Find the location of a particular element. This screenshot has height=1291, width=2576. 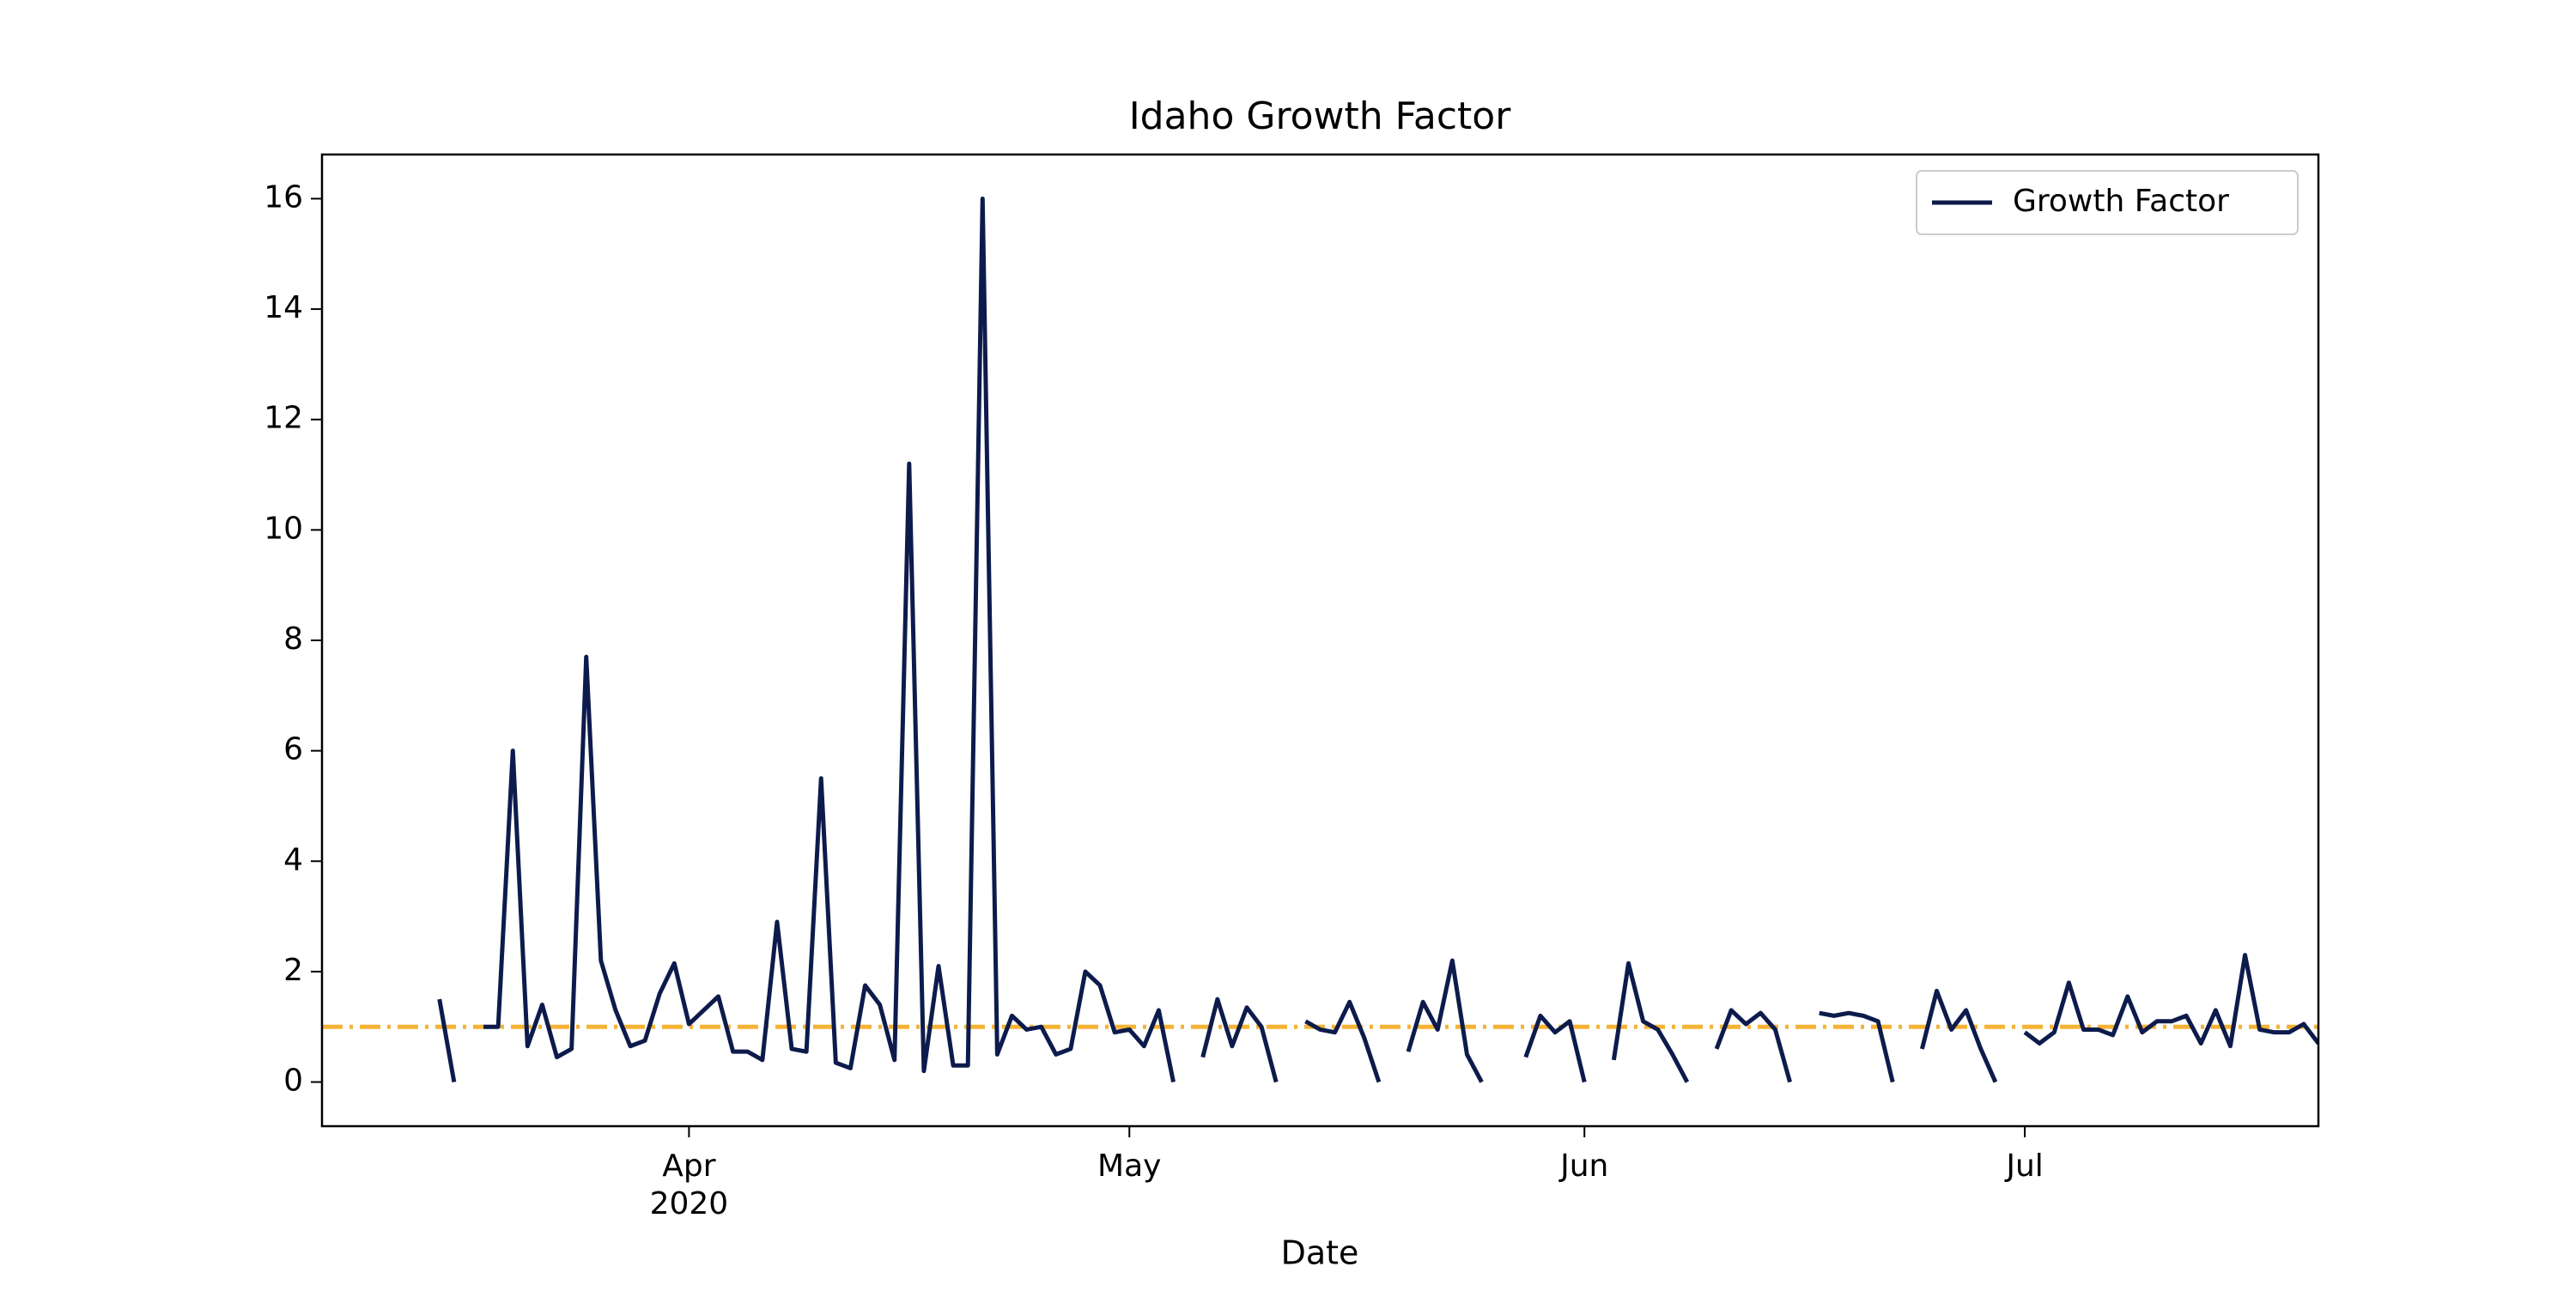

x-tick-label: May is located at coordinates (1129, 1167).